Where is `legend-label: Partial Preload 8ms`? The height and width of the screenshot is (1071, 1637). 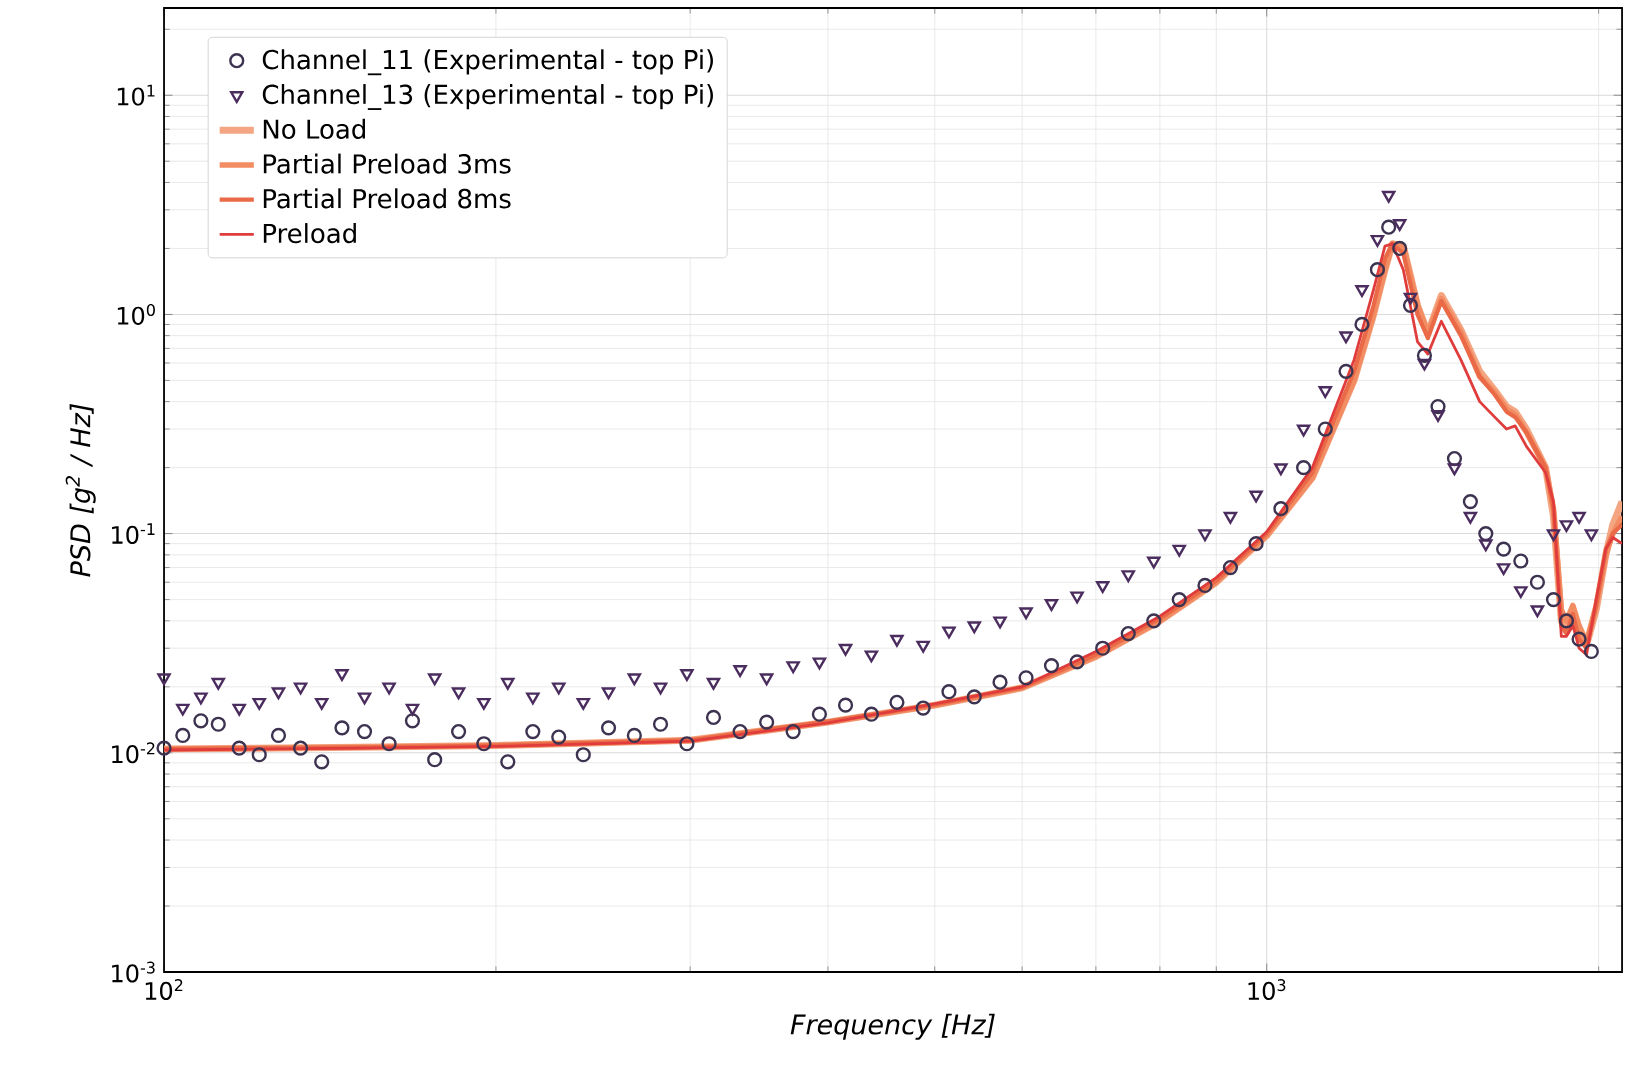 legend-label: Partial Preload 8ms is located at coordinates (387, 198).